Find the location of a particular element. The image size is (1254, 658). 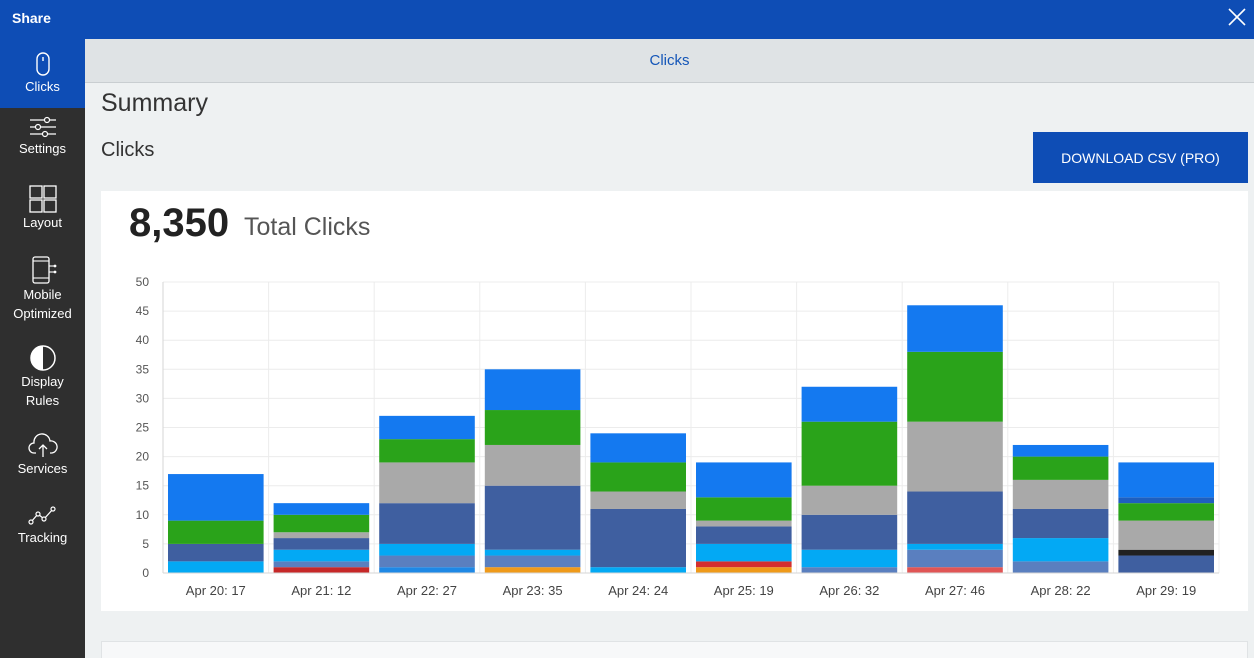

tab-clicks: Clicks is located at coordinates (669, 60).